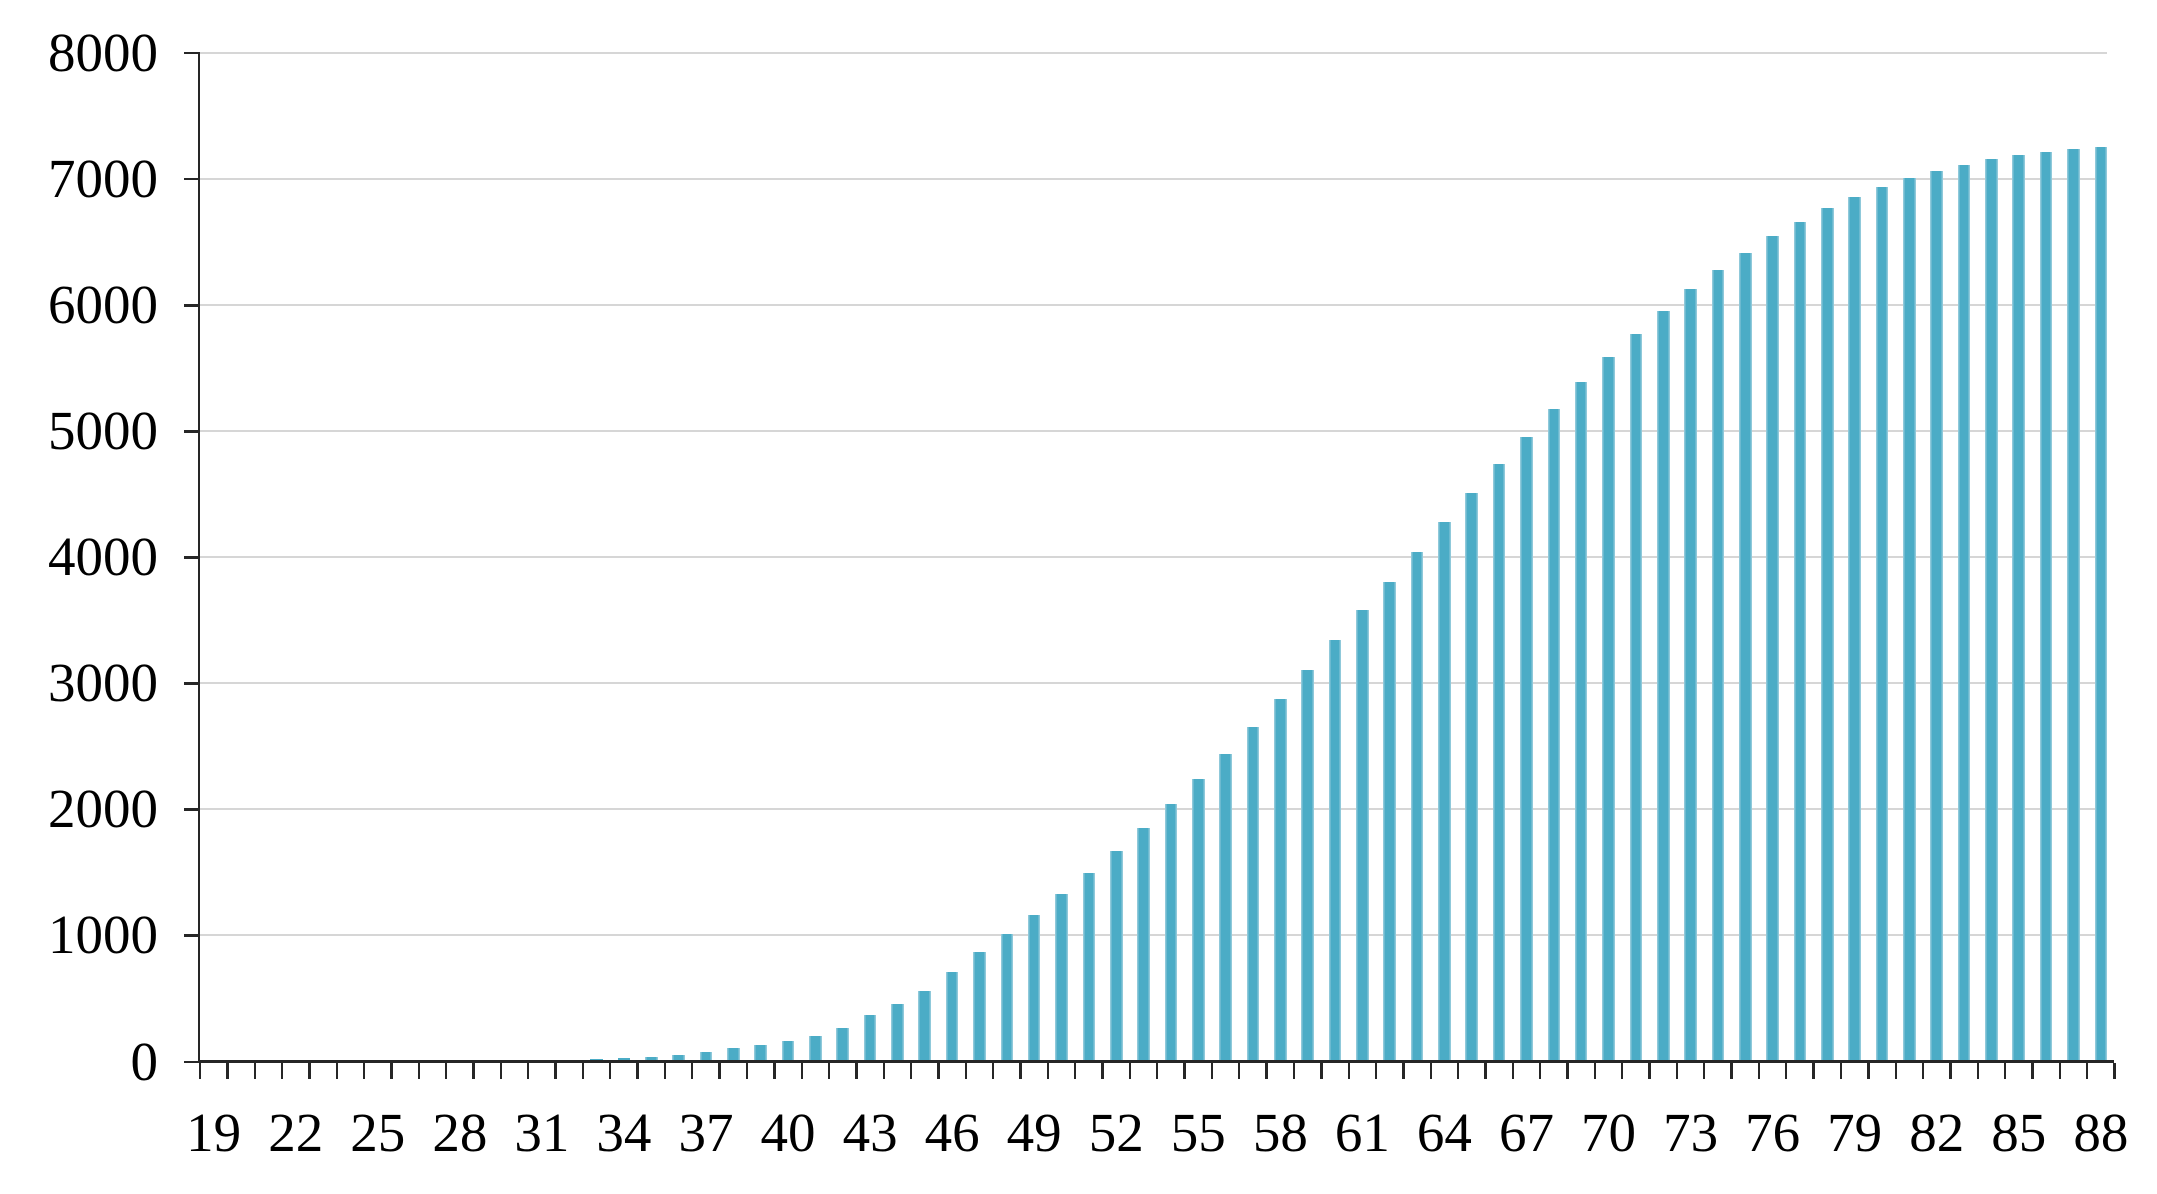  Describe the element at coordinates (870, 1132) in the screenshot. I see `x-axis-label-43: 43` at that location.